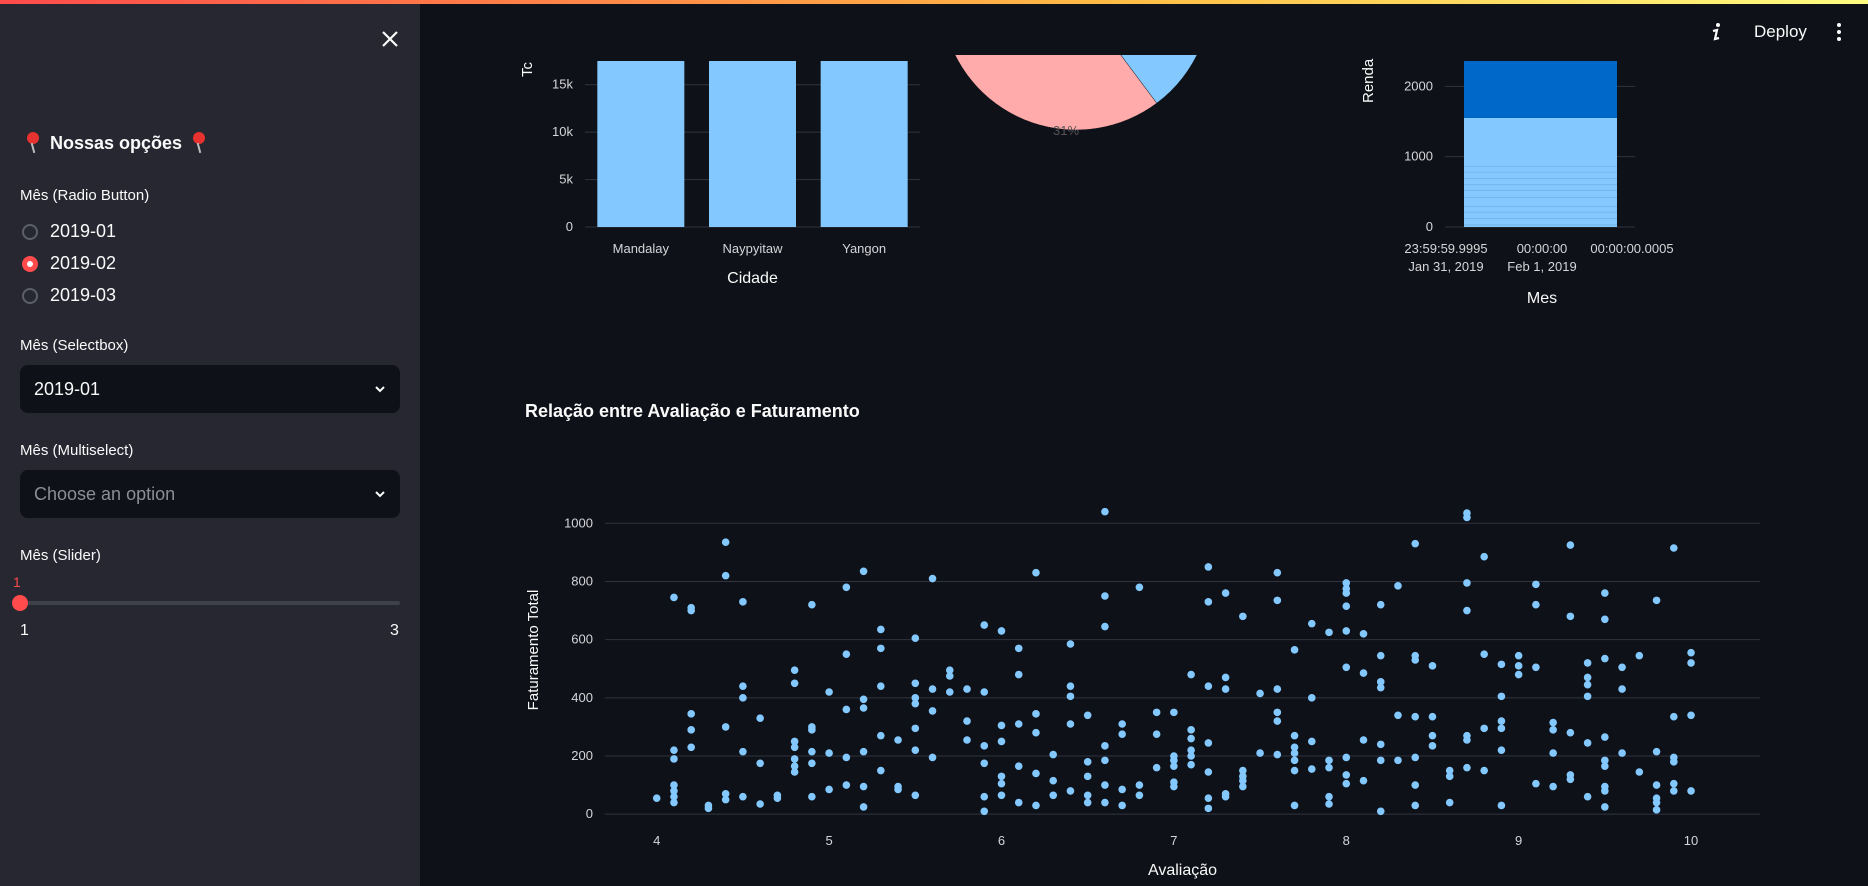 The width and height of the screenshot is (1868, 886). Describe the element at coordinates (1429, 226) in the screenshot. I see `y-tick-label: 0` at that location.